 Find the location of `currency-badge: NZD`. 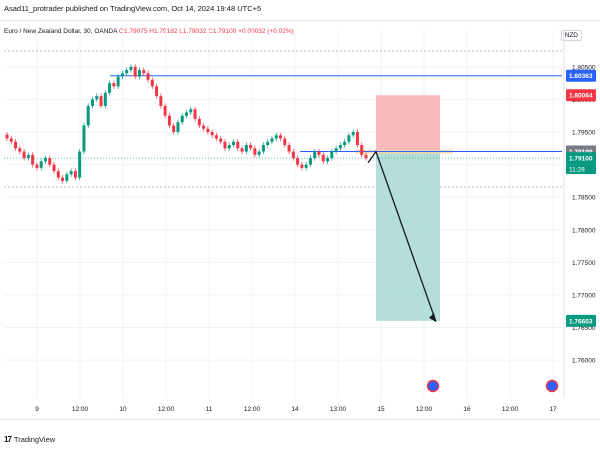

currency-badge: NZD is located at coordinates (571, 35).